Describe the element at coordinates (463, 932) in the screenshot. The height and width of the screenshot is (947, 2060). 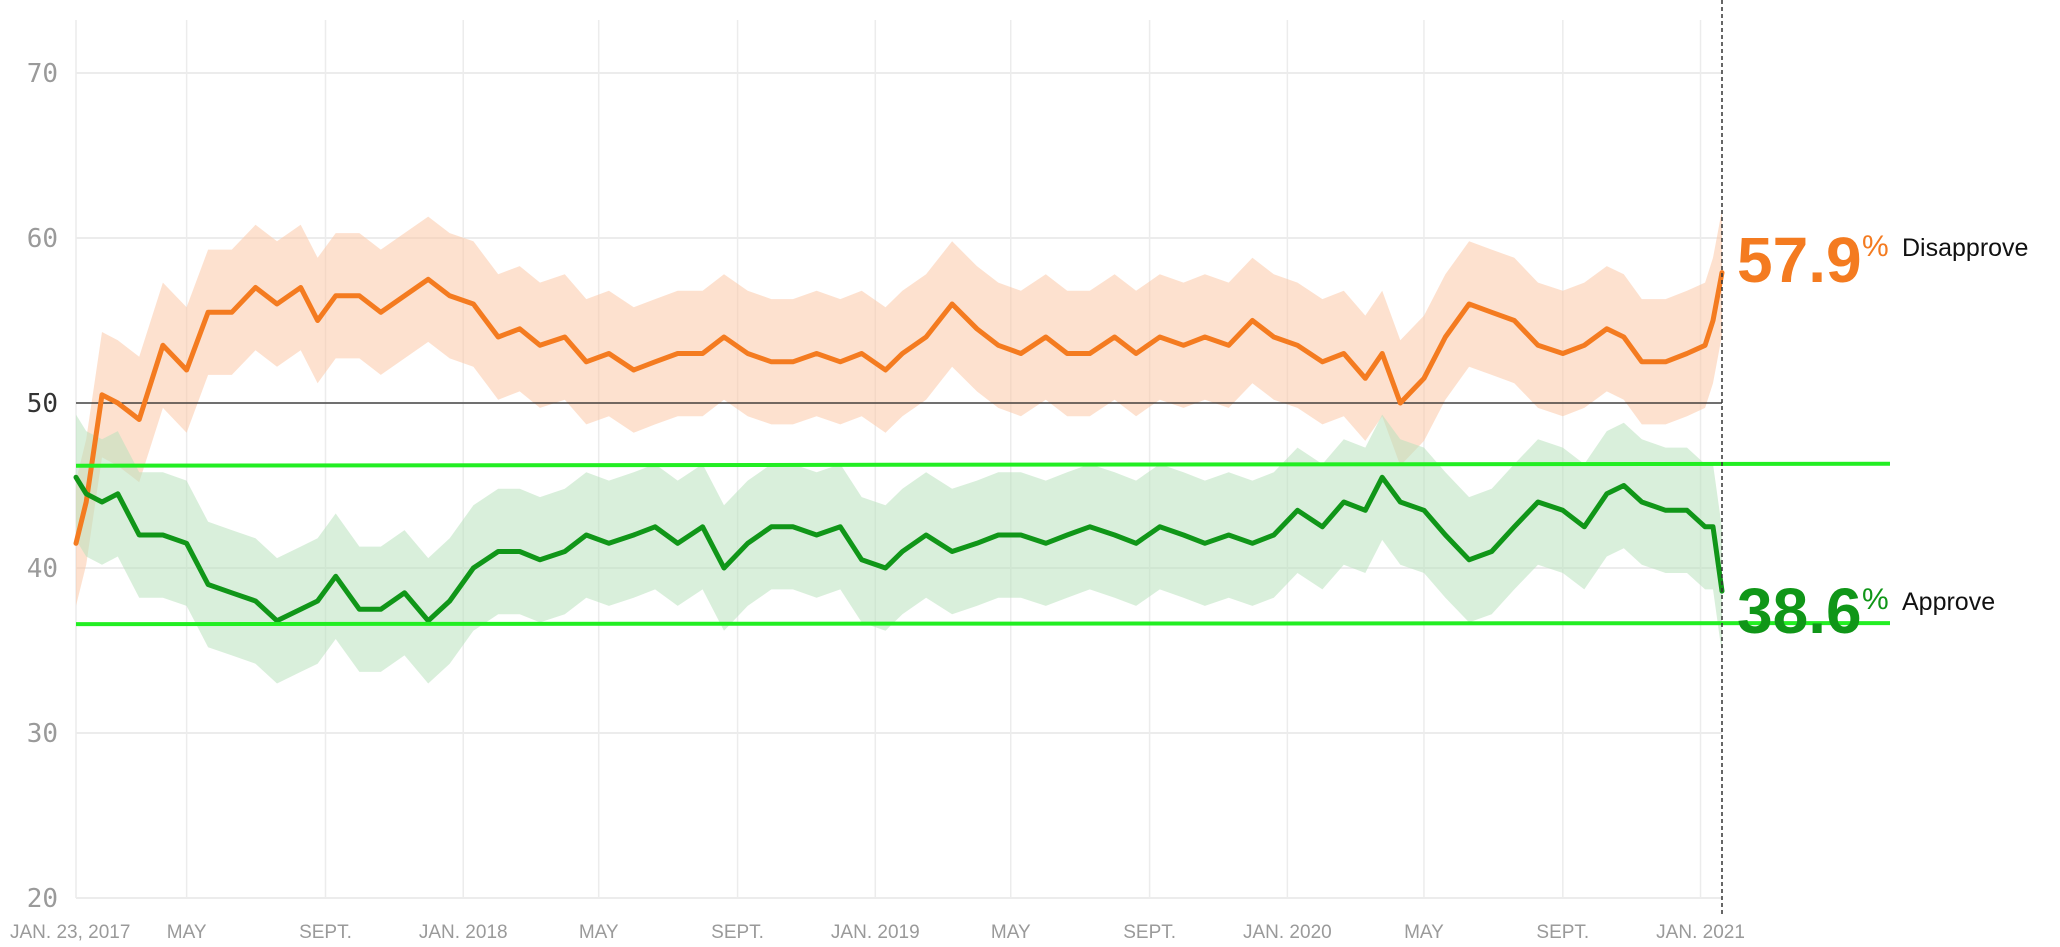
I see `x-tick-label: JAN. 2018` at that location.